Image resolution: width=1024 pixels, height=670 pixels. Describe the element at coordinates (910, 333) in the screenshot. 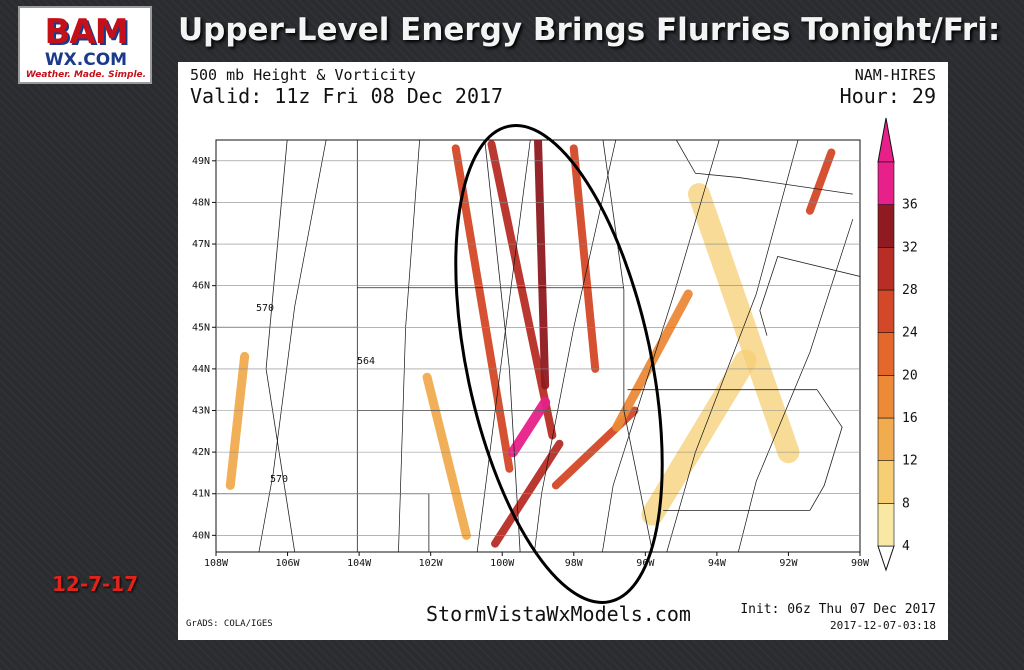

I see `colorbar-tick-label: 24` at that location.